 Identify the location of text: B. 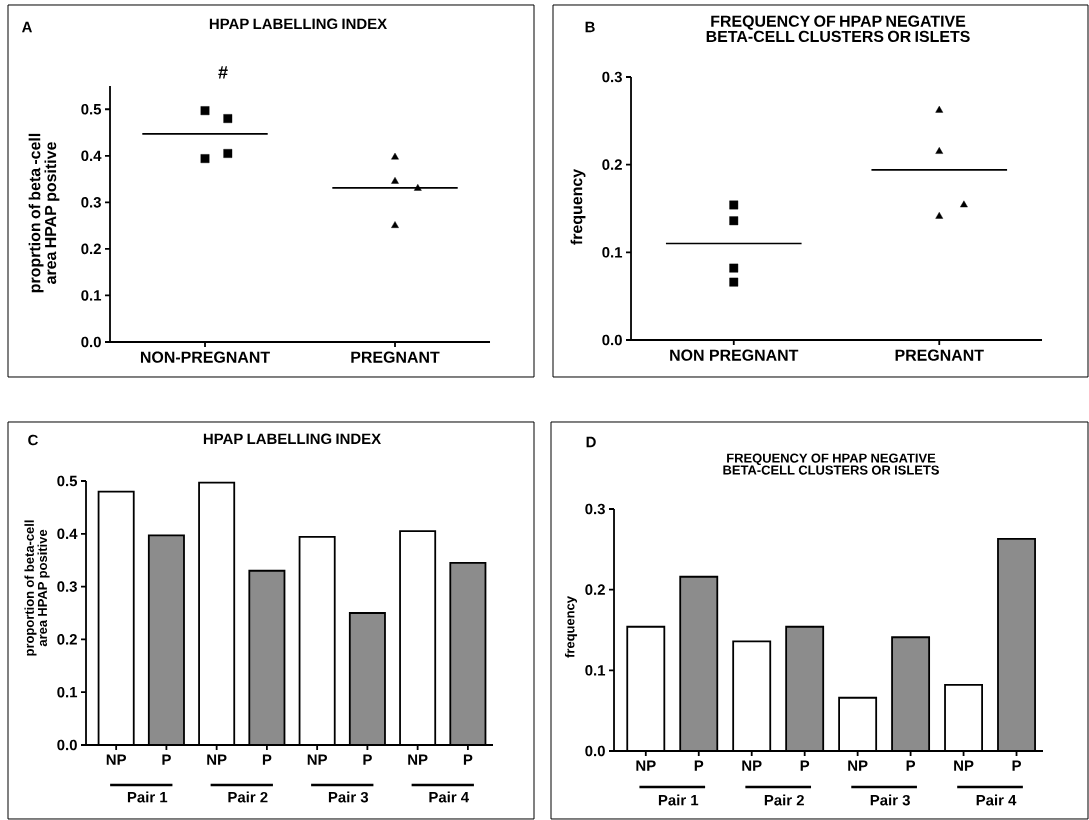
(590, 27).